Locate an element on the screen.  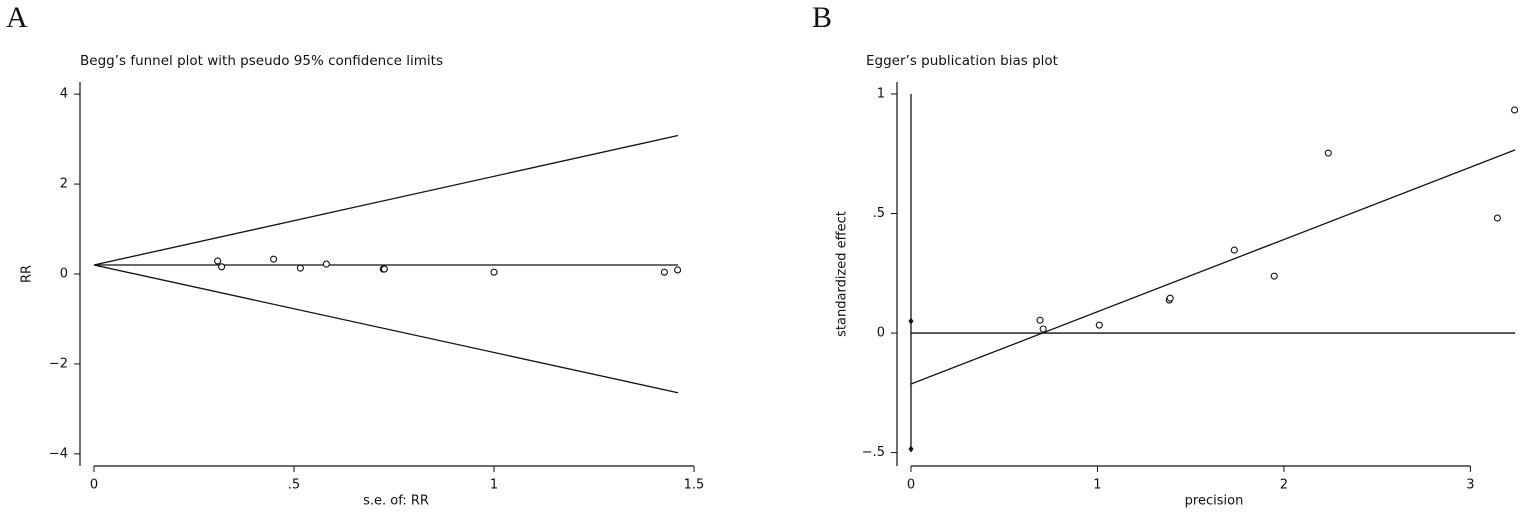
y-tick-label: .5 is located at coordinates (879, 213).